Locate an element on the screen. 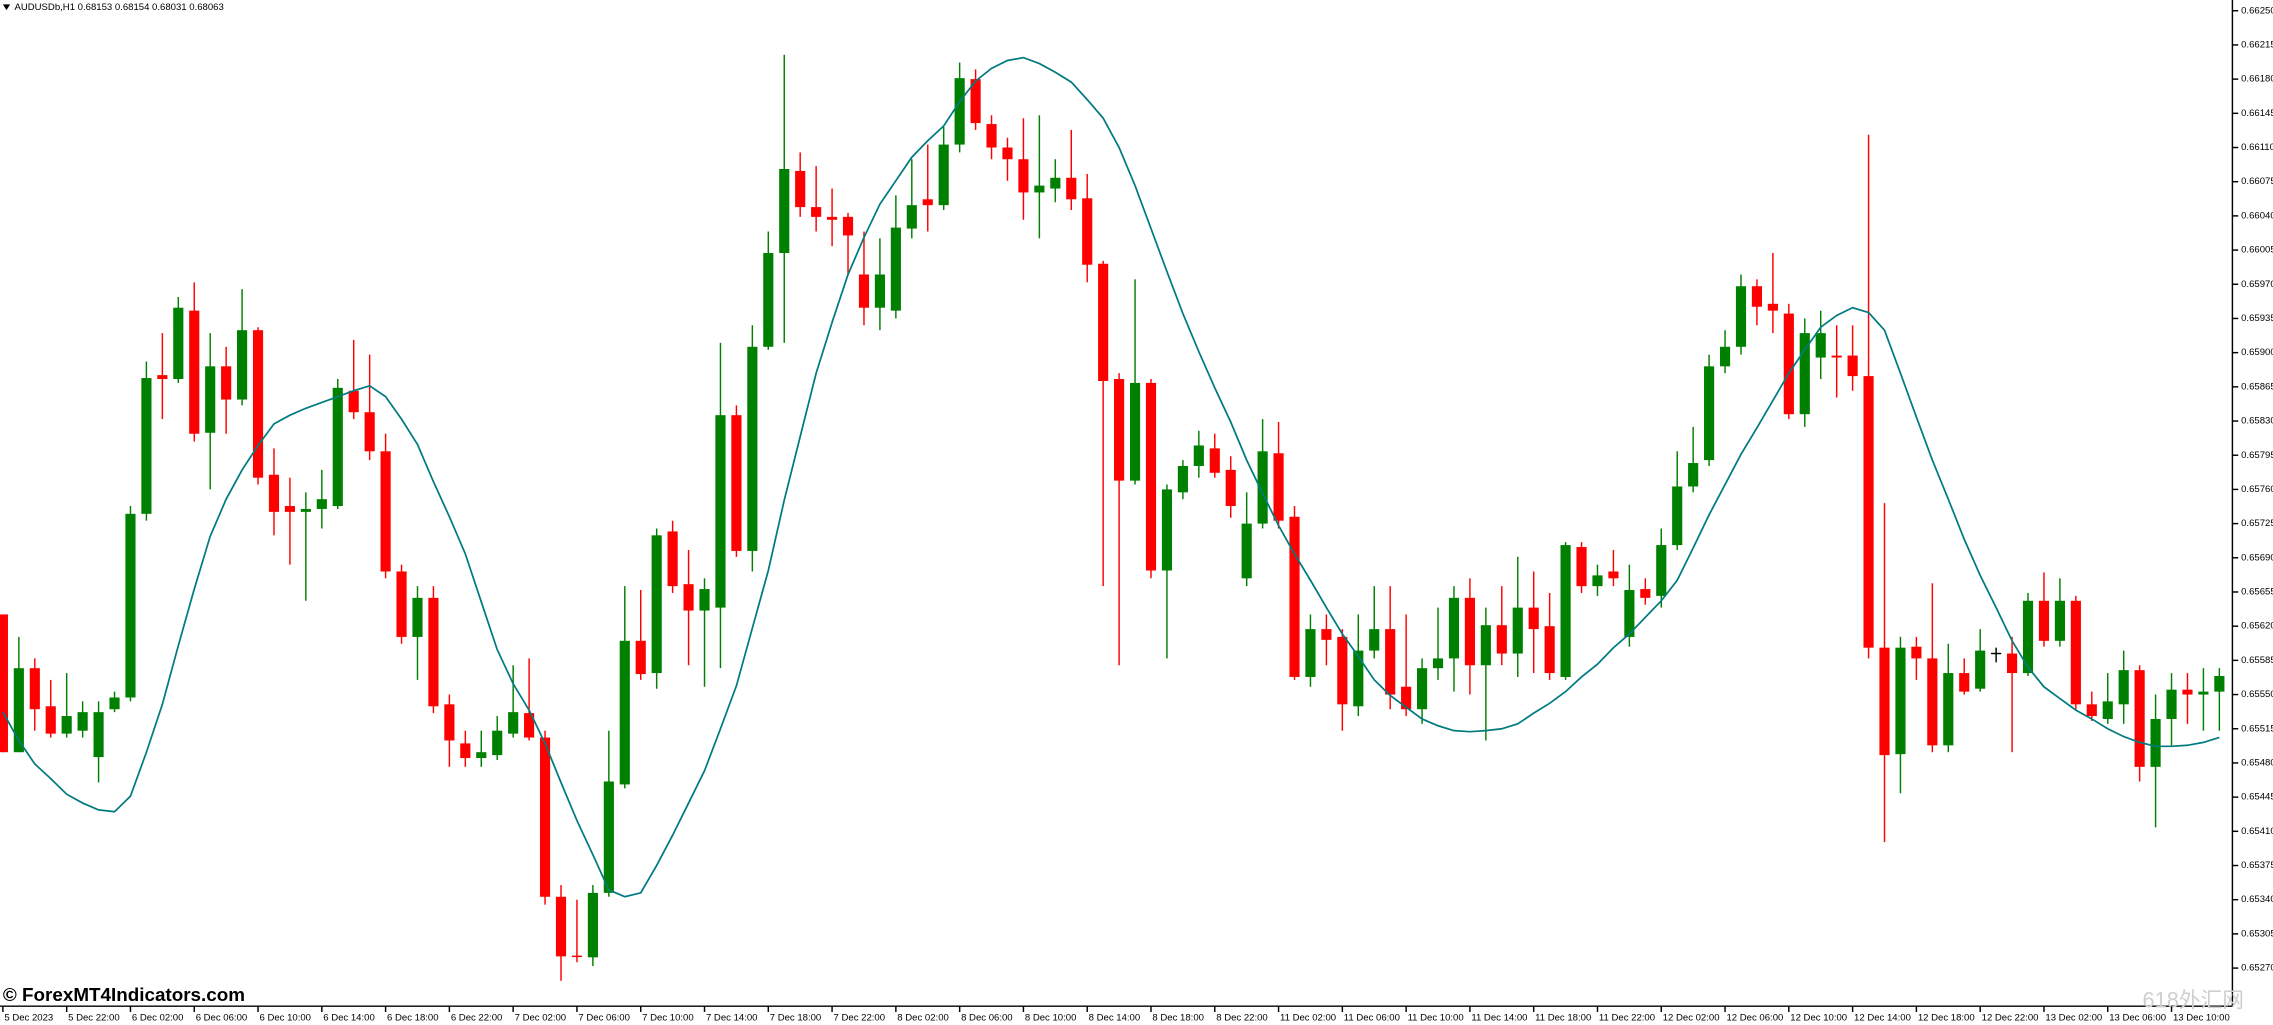 This screenshot has height=1025, width=2273. x-tick-label: 12 Dec 10:00 is located at coordinates (1818, 1017).